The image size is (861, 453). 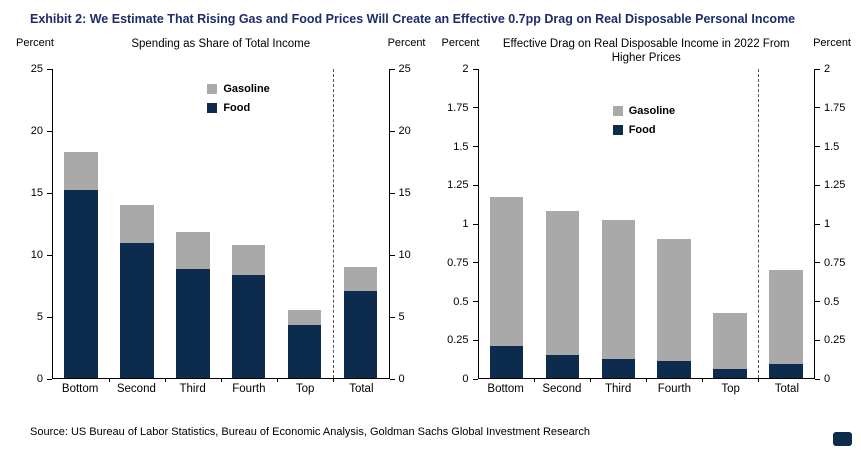 I want to click on x-category-label: Third, so click(x=192, y=389).